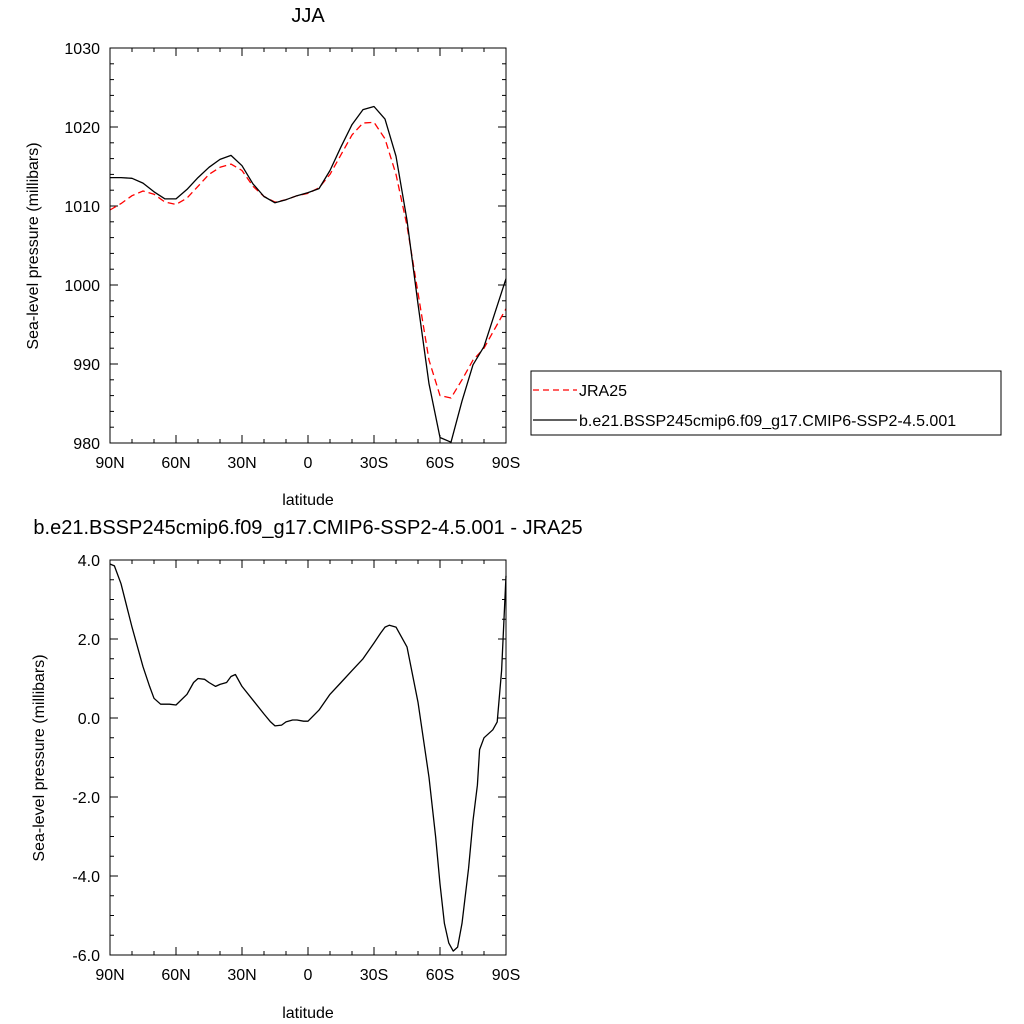 The height and width of the screenshot is (1024, 1024). I want to click on y-tick-label: 1010, so click(82, 207).